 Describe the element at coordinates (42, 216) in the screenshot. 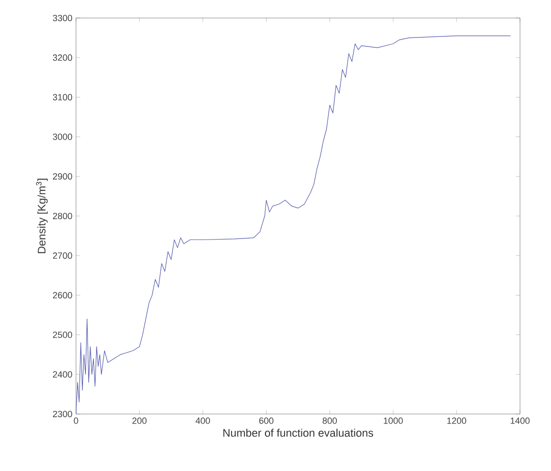

I see `y-axis-title: Density [Kg/m$^{3}$]` at that location.